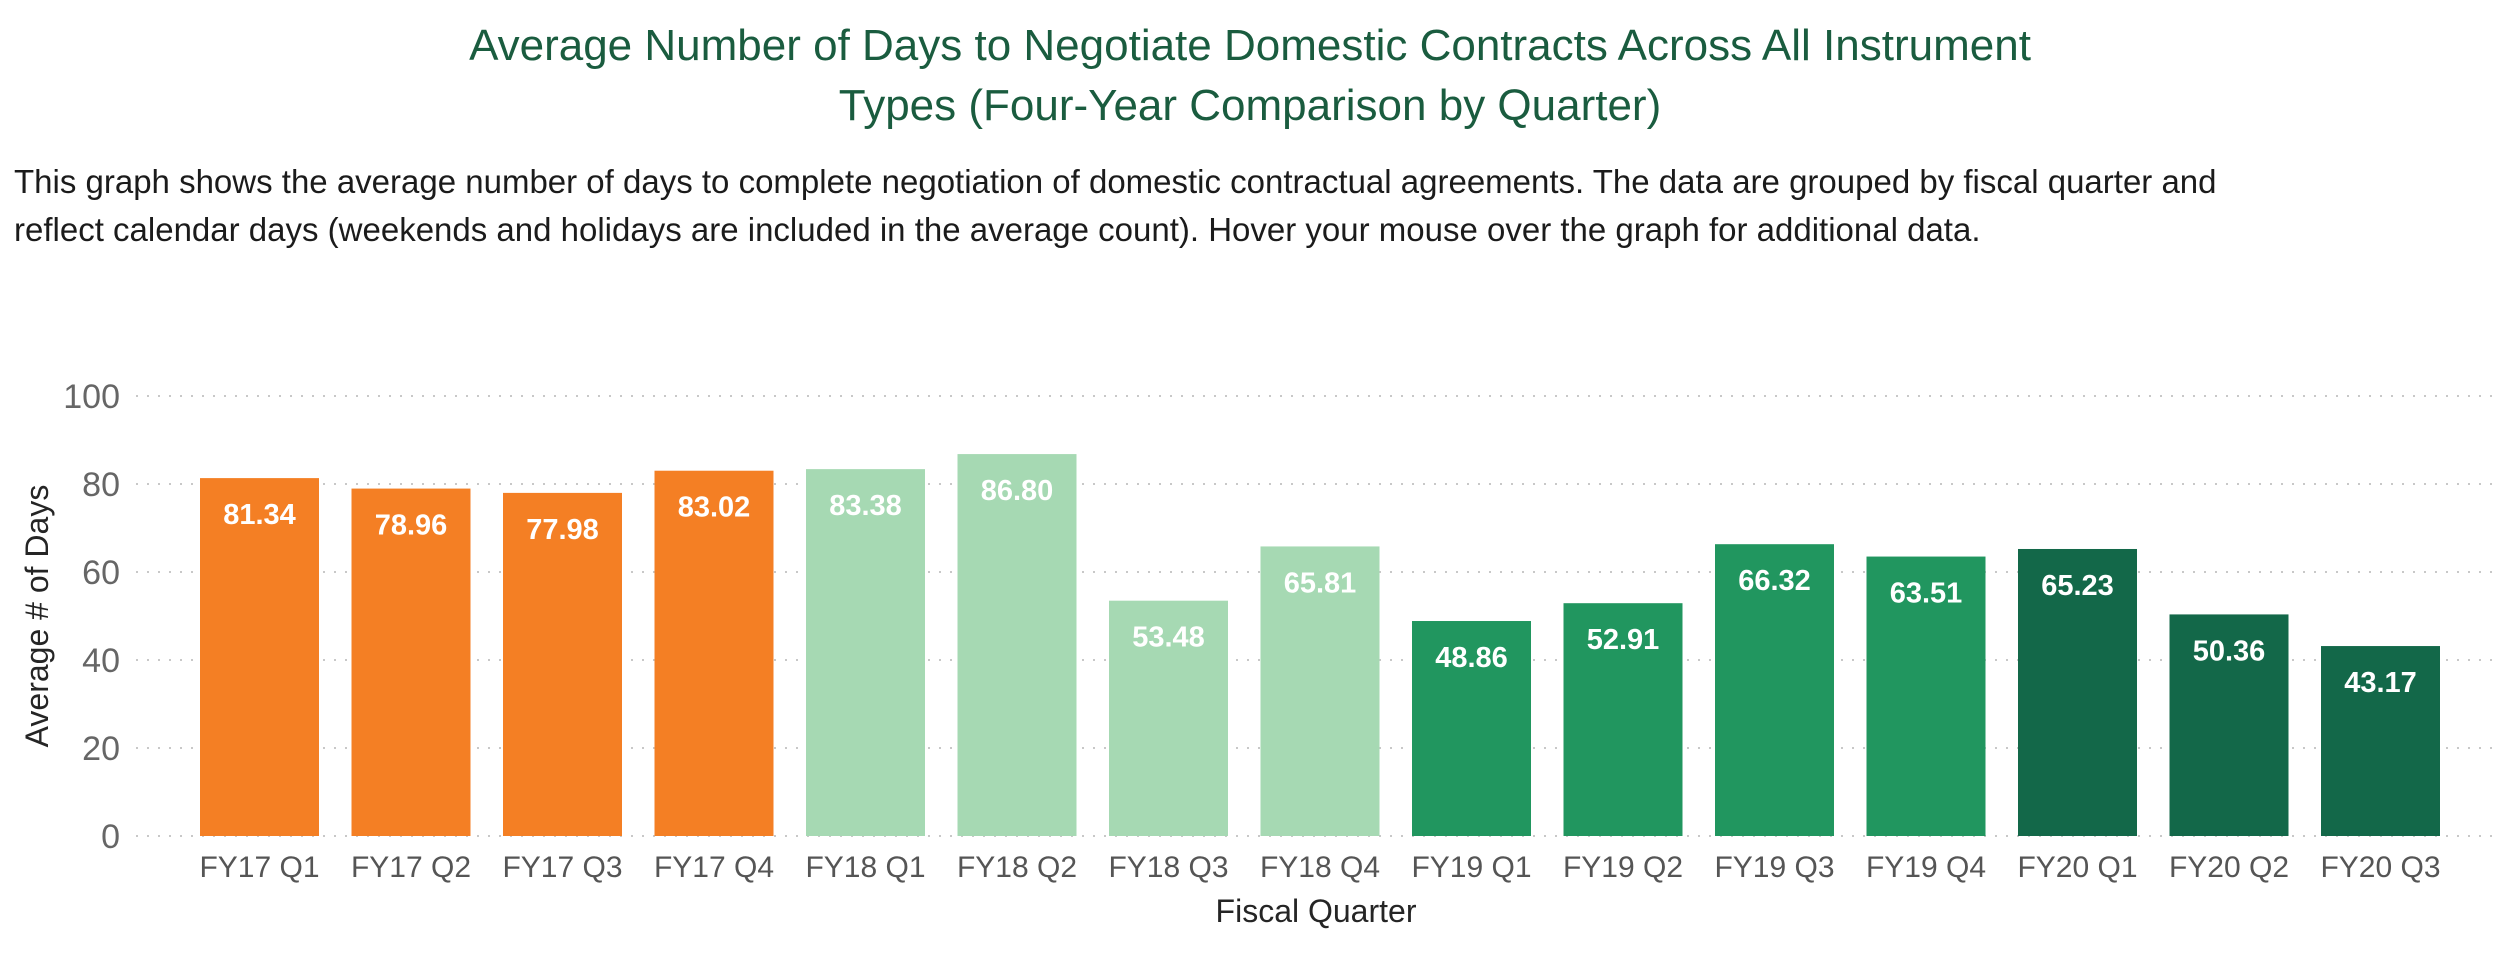 Image resolution: width=2500 pixels, height=978 pixels. Describe the element at coordinates (562, 664) in the screenshot. I see `bar-fy17-q3` at that location.